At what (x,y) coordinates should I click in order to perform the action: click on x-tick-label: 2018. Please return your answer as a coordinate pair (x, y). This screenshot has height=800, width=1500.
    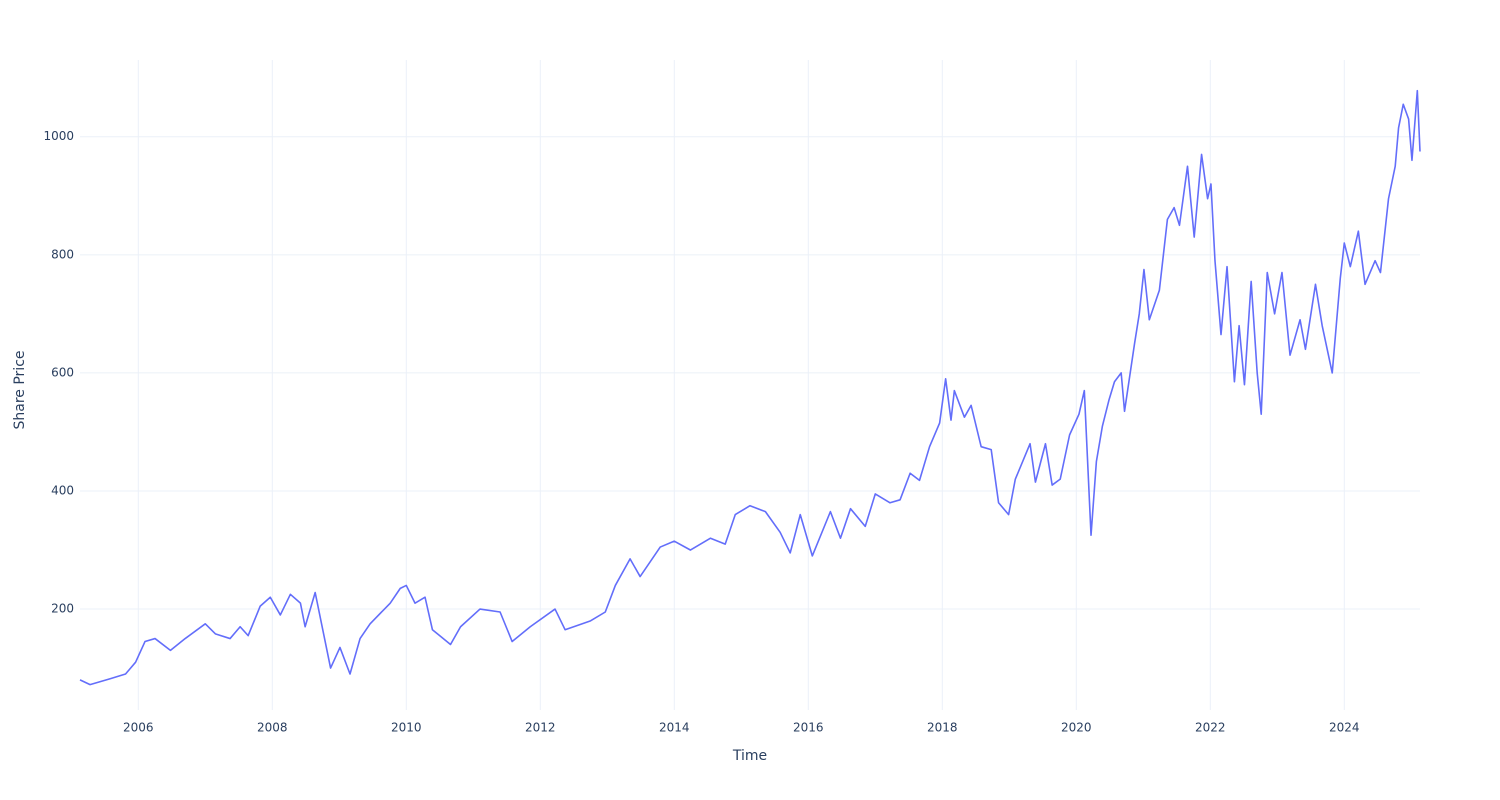
    Looking at the image, I should click on (942, 728).